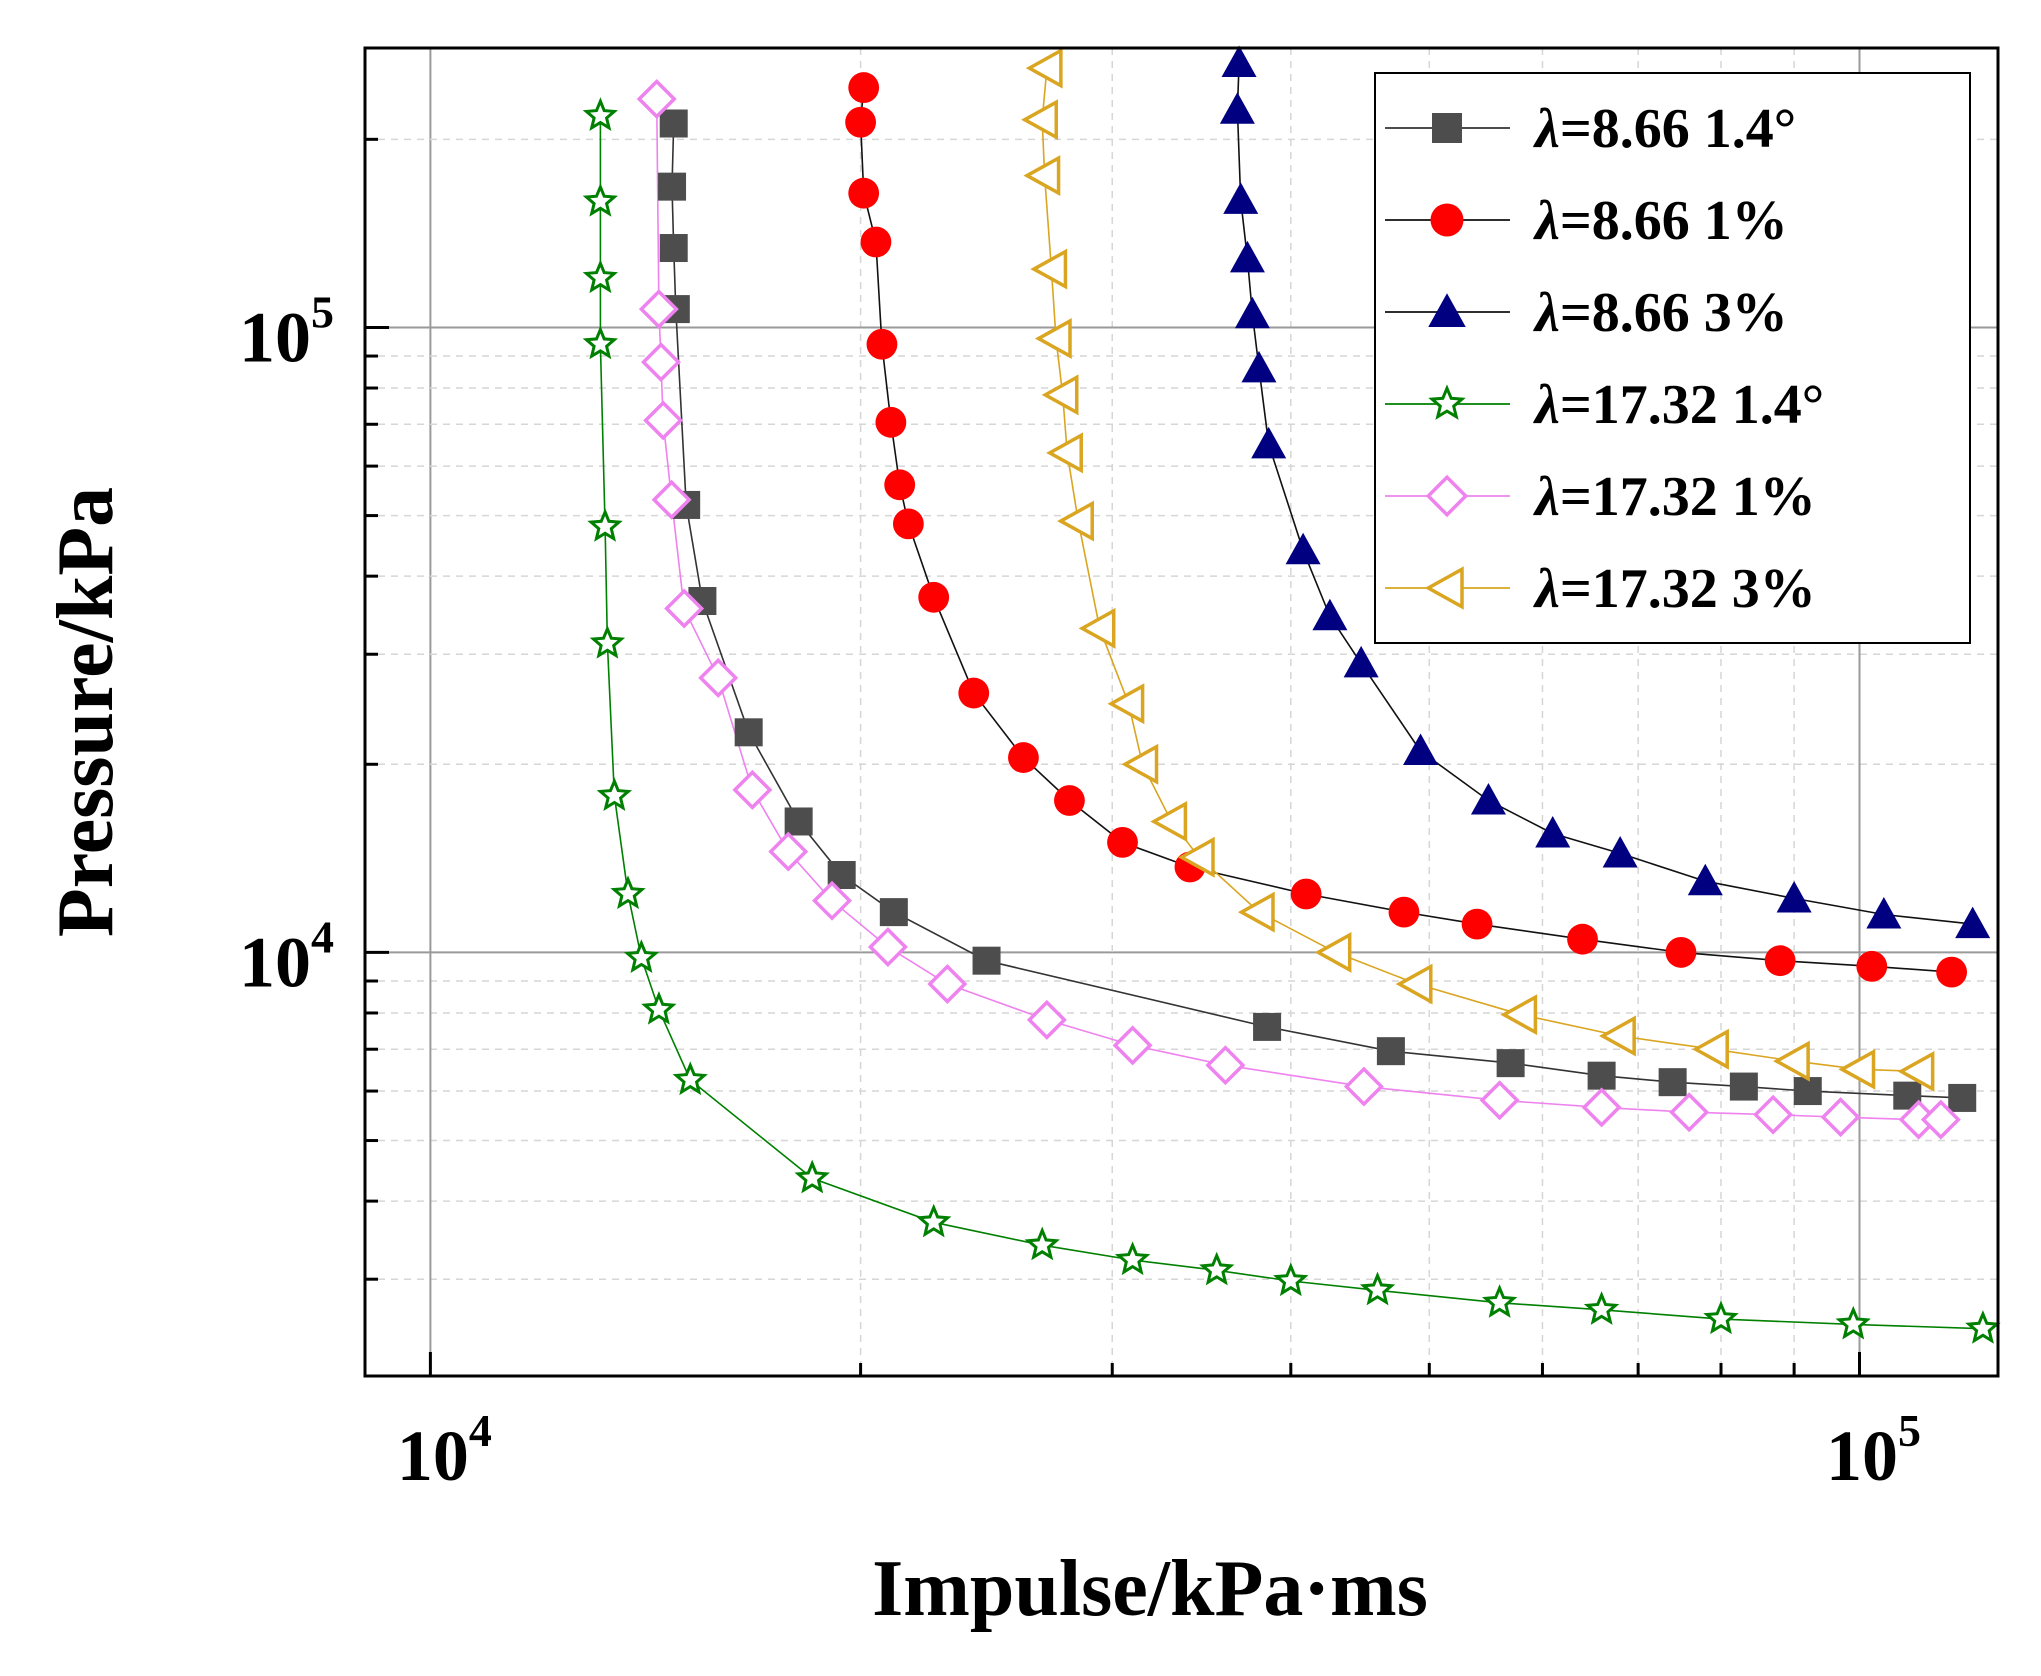 This screenshot has height=1676, width=2041. What do you see at coordinates (1660, 313) in the screenshot?
I see `legend-label: λ=8.66 3%` at bounding box center [1660, 313].